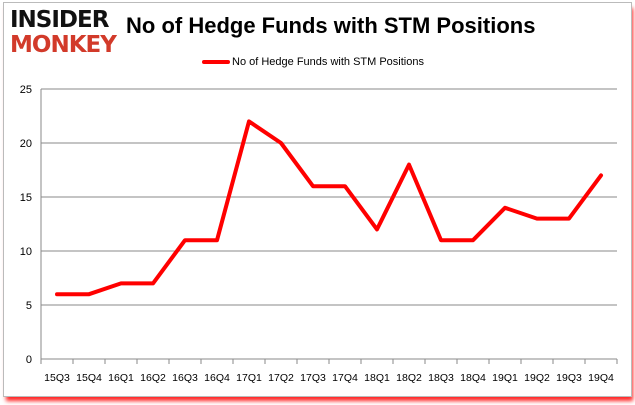 This screenshot has width=635, height=405. I want to click on x-tick-label: 18Q2, so click(409, 378).